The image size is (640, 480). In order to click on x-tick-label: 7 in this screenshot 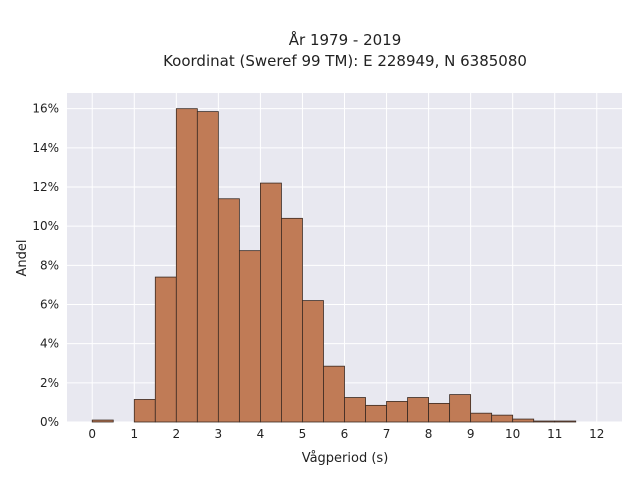, I will do `click(387, 434)`.